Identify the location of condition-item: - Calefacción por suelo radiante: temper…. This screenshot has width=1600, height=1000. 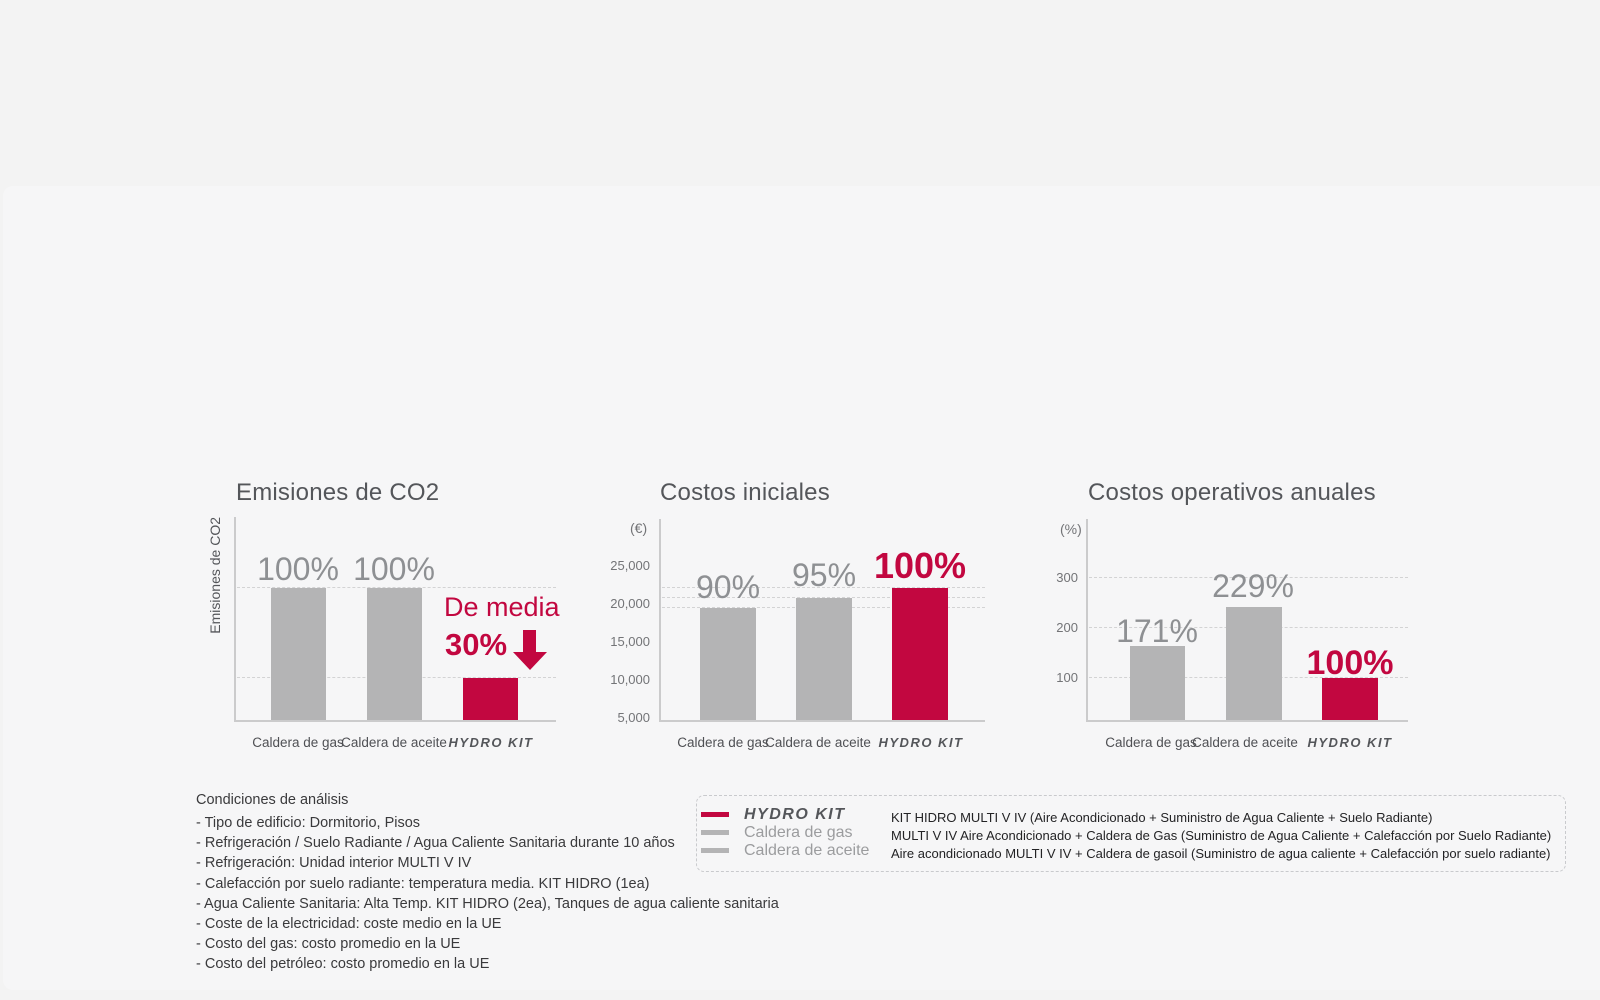
(423, 883).